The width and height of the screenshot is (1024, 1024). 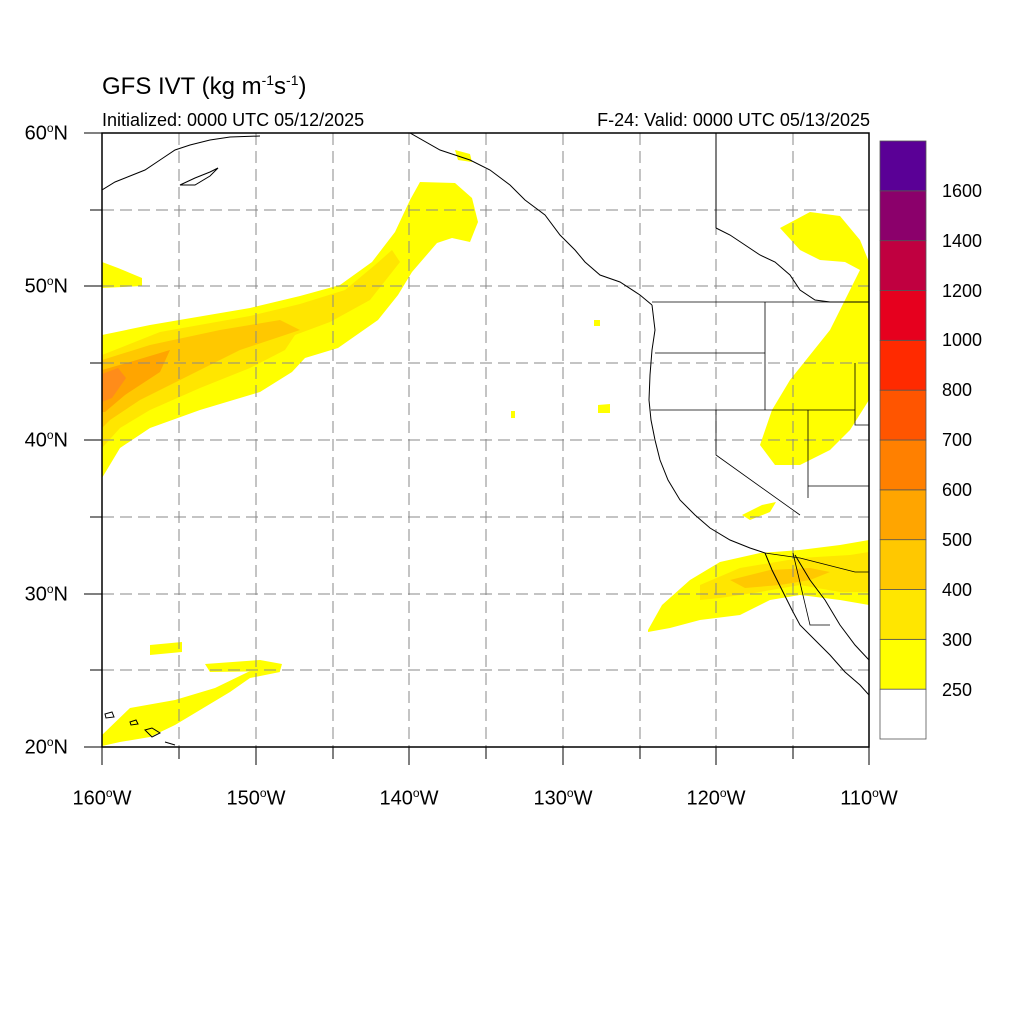 I want to click on baja-coast, so click(x=816, y=624).